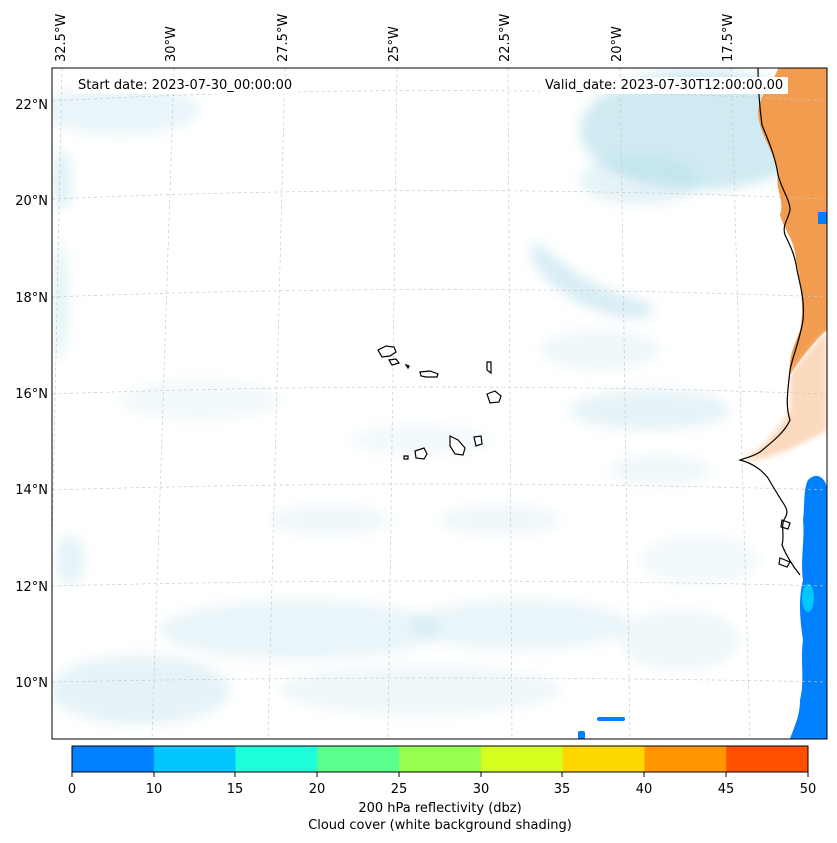 Image resolution: width=837 pixels, height=843 pixels. What do you see at coordinates (505, 37) in the screenshot?
I see `lon-label: 22.5°W` at bounding box center [505, 37].